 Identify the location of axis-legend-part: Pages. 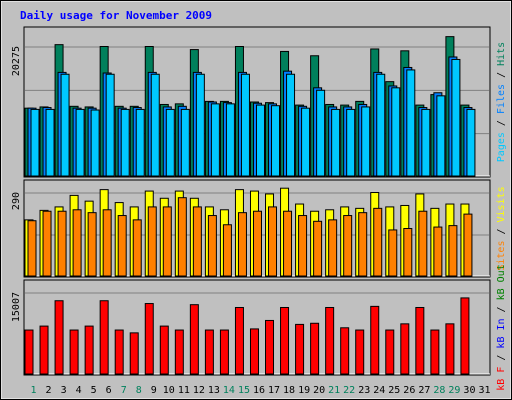
(501, 147).